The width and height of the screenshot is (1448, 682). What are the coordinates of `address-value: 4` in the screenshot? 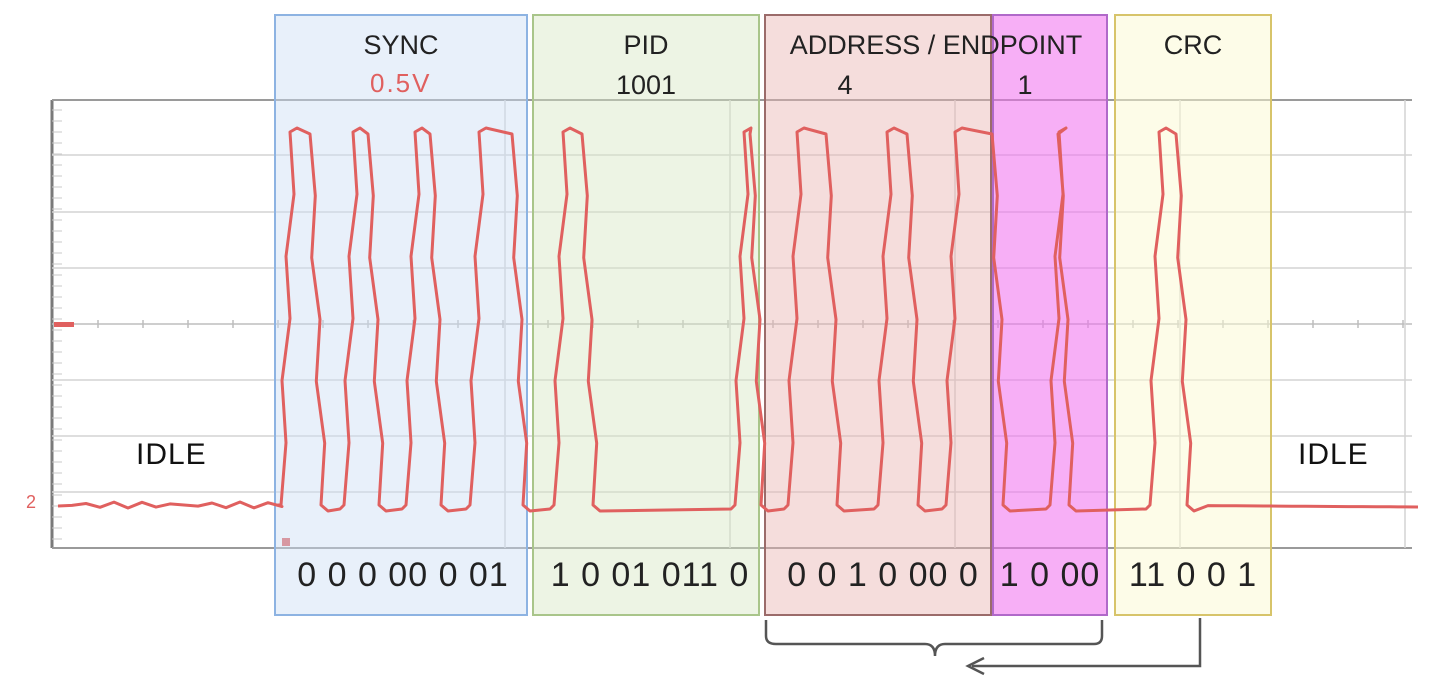 It's located at (845, 85).